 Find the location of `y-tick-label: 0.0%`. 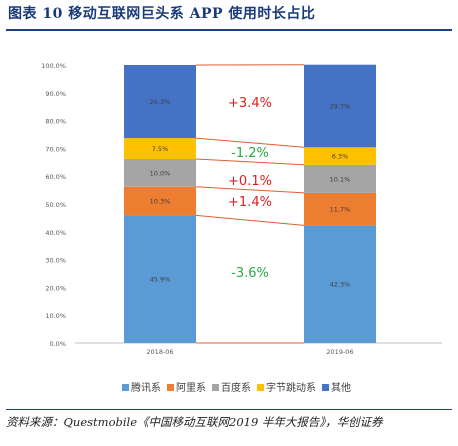

y-tick-label: 0.0% is located at coordinates (57, 344).